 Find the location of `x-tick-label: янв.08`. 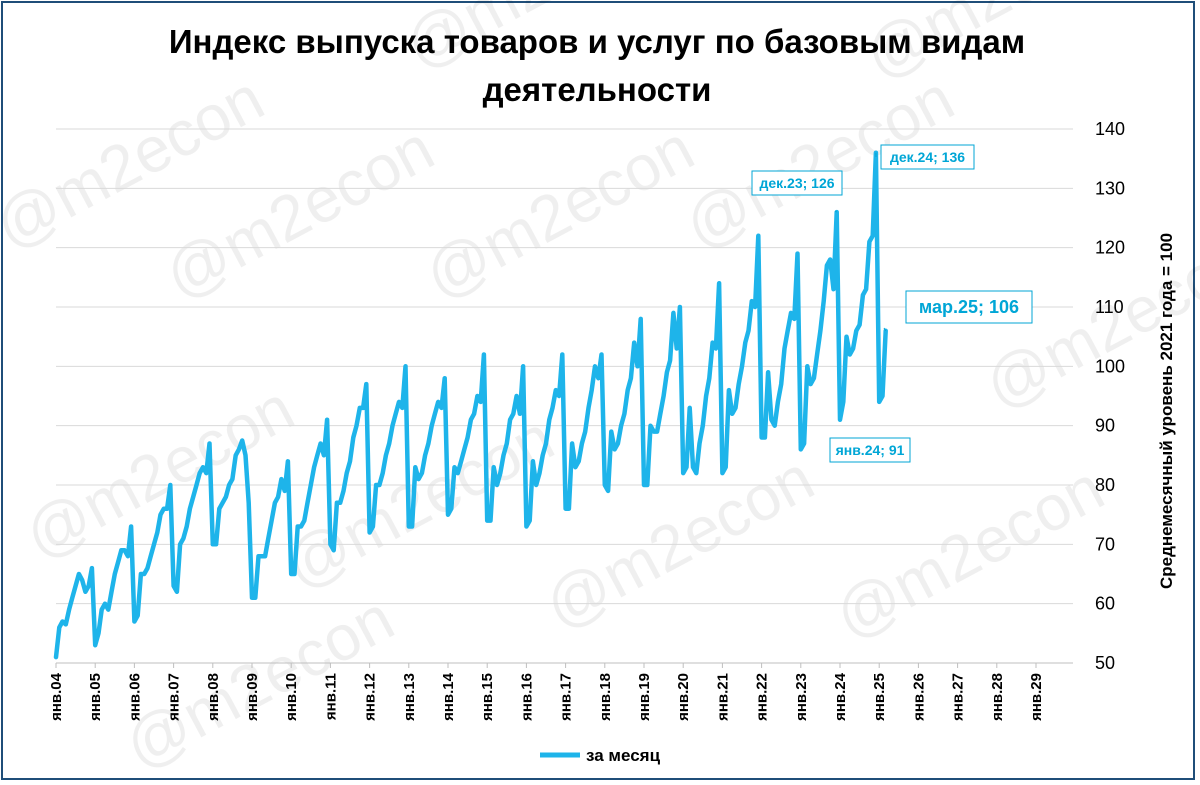

x-tick-label: янв.08 is located at coordinates (213, 697).